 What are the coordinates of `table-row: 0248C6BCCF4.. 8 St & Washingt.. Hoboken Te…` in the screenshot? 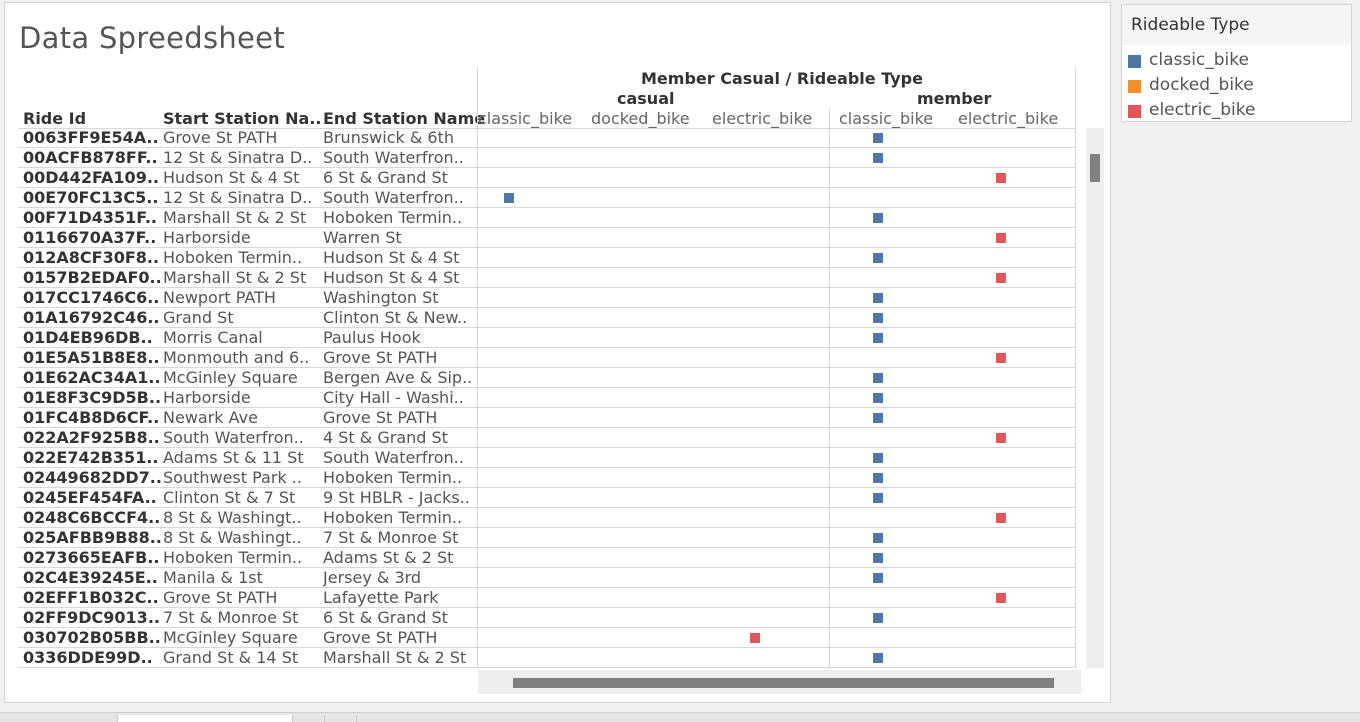 It's located at (547, 518).